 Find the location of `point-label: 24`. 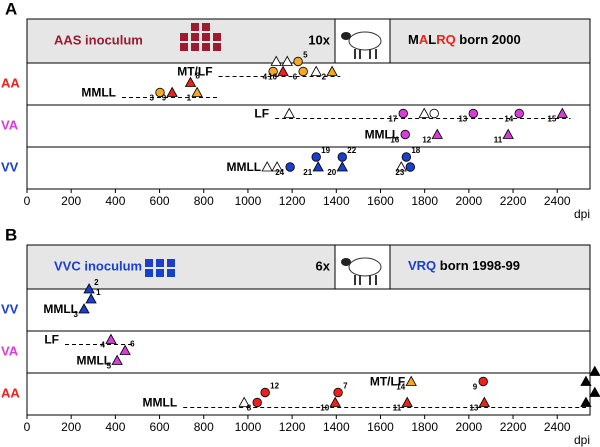

point-label: 24 is located at coordinates (279, 172).